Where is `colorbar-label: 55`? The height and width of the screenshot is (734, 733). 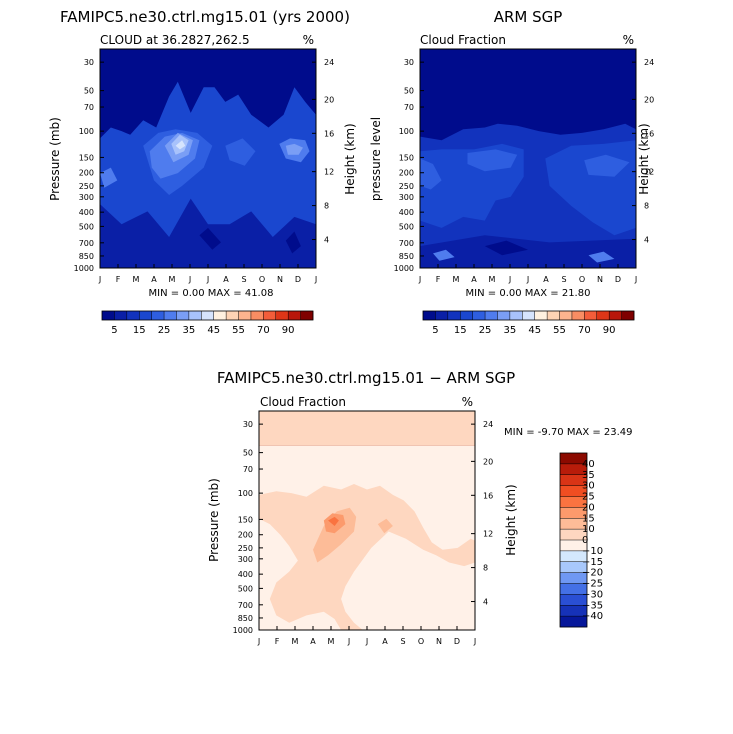
colorbar-label: 55 is located at coordinates (238, 330).